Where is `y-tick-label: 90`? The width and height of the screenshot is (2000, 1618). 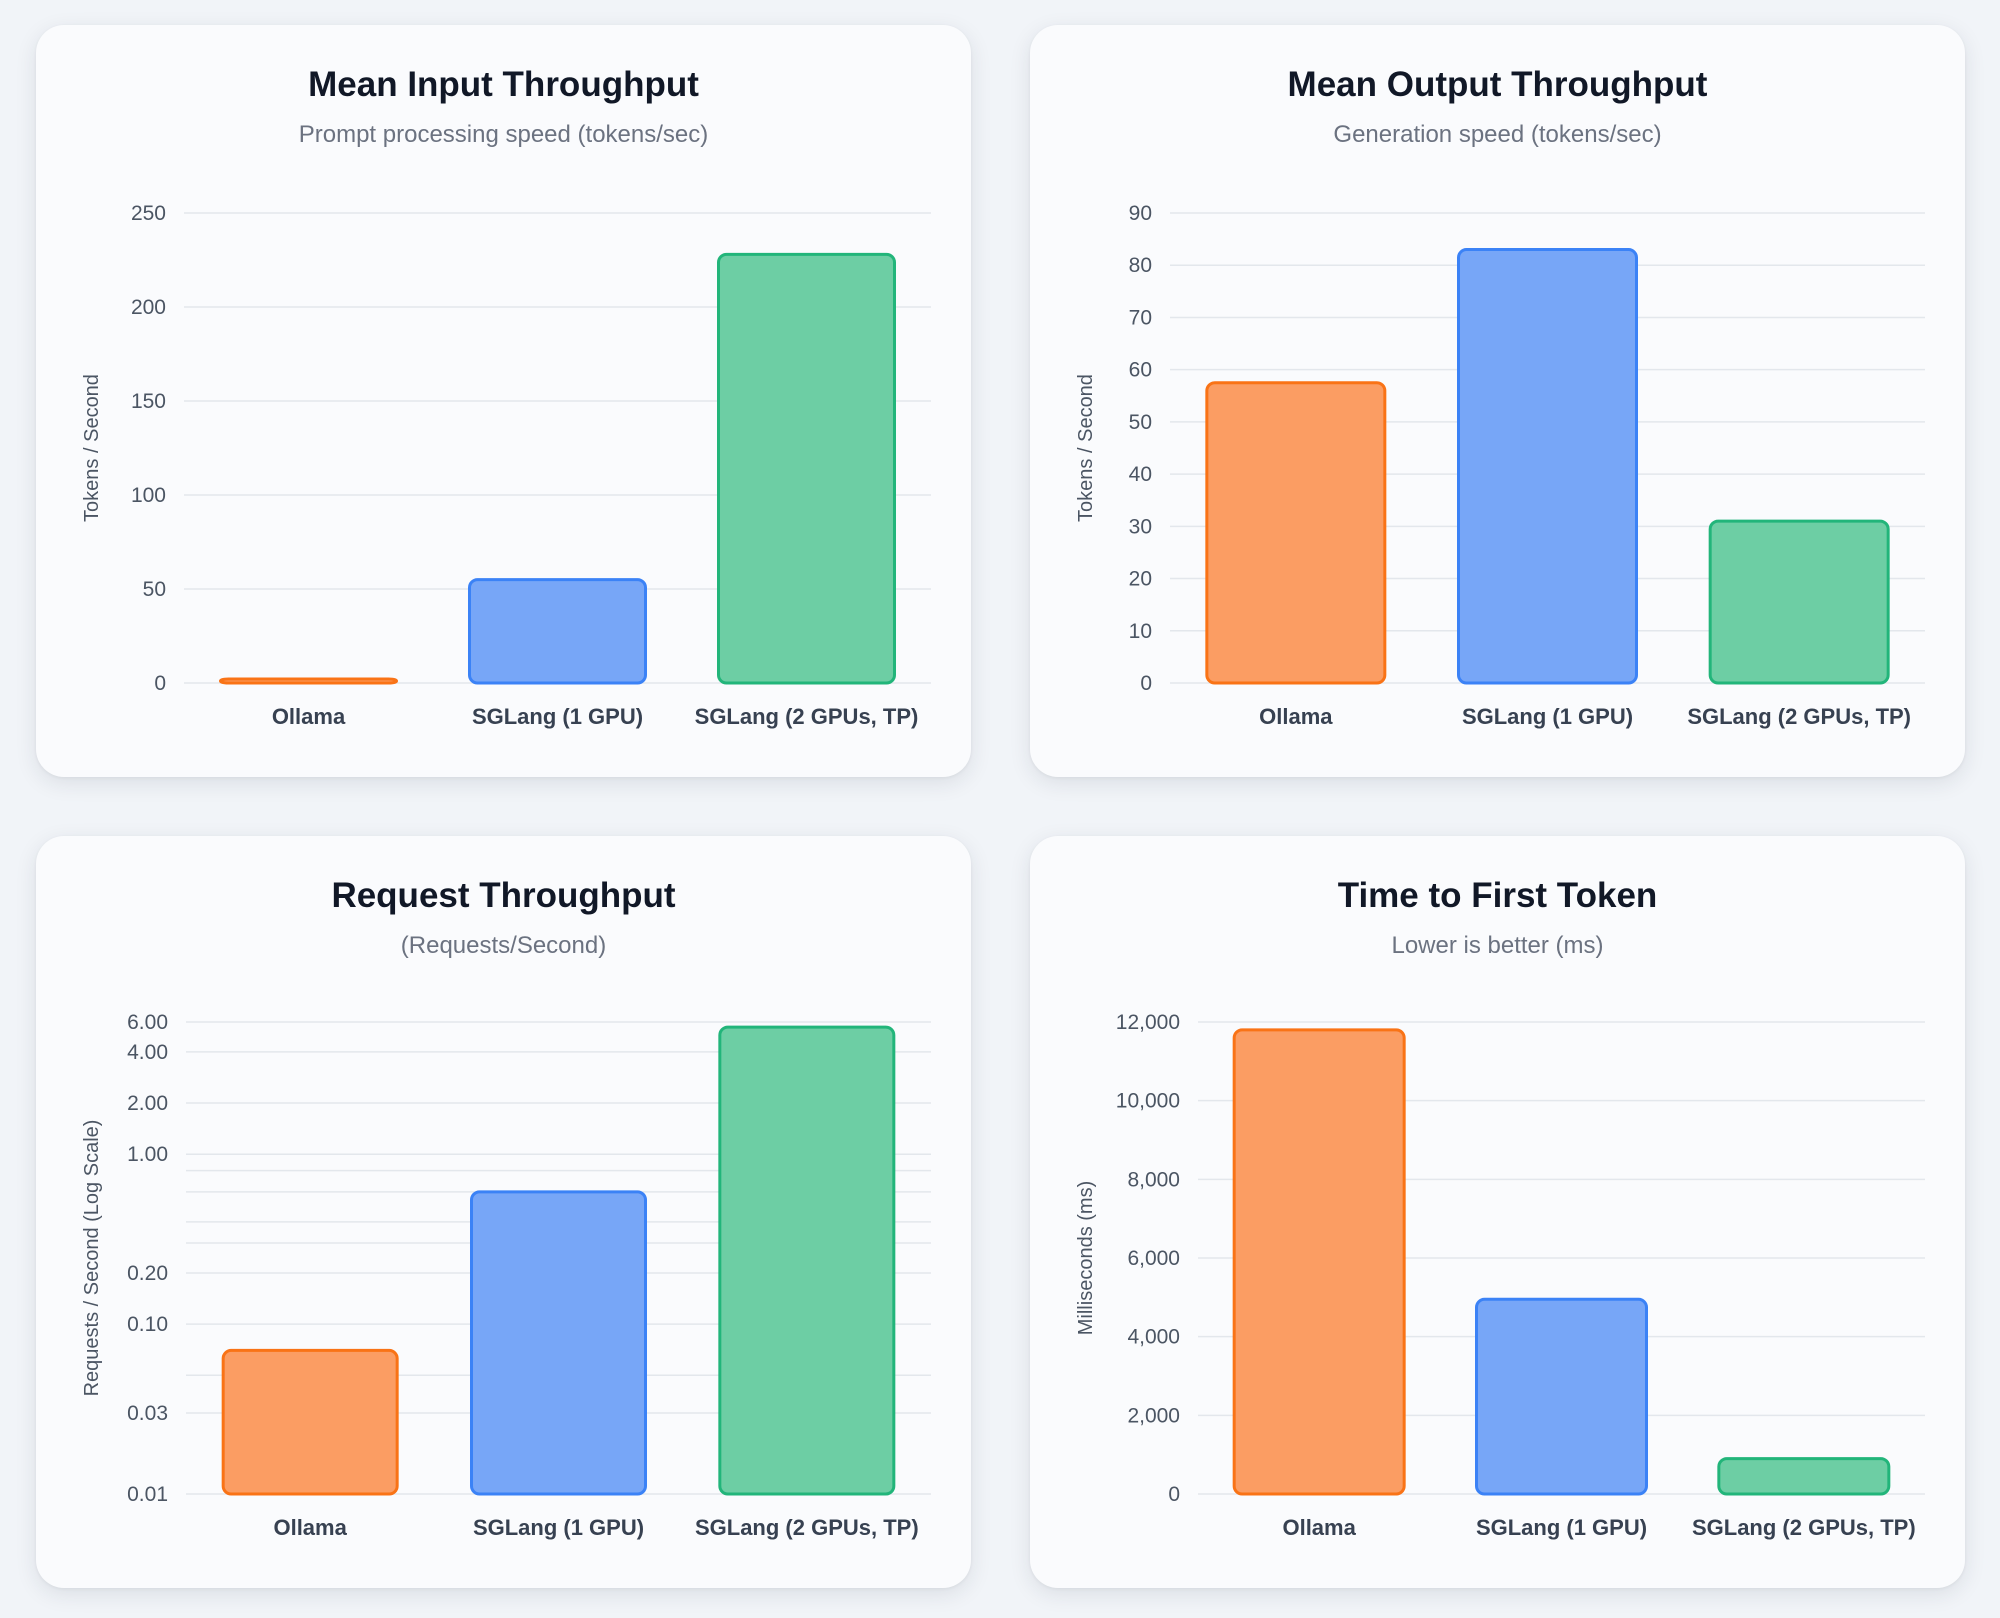
y-tick-label: 90 is located at coordinates (1140, 213).